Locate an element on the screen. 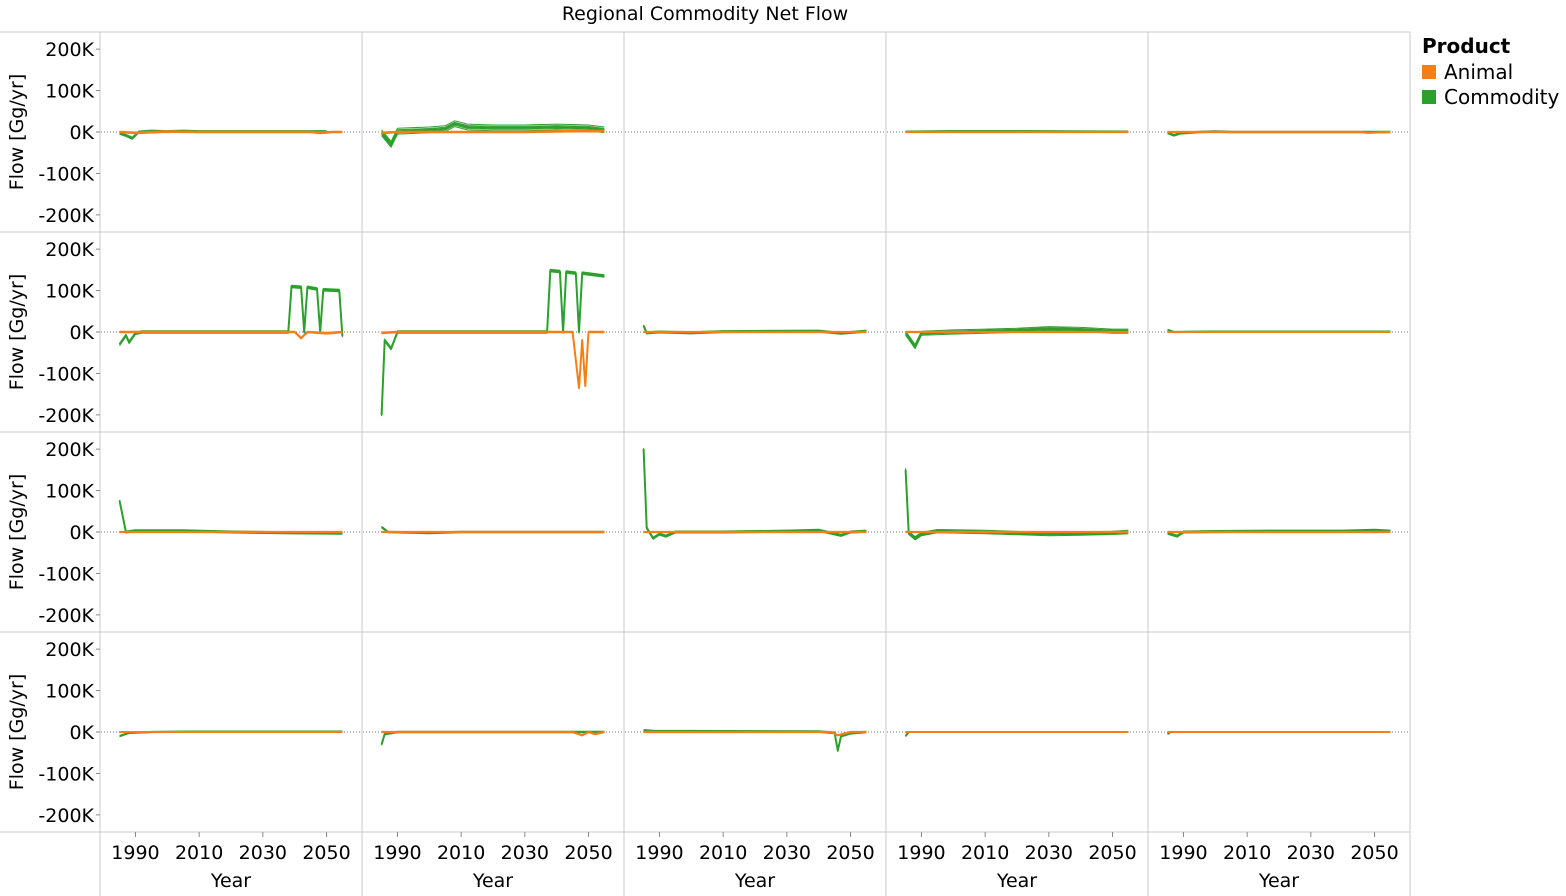  y-tick-label: 0K is located at coordinates (81, 733).